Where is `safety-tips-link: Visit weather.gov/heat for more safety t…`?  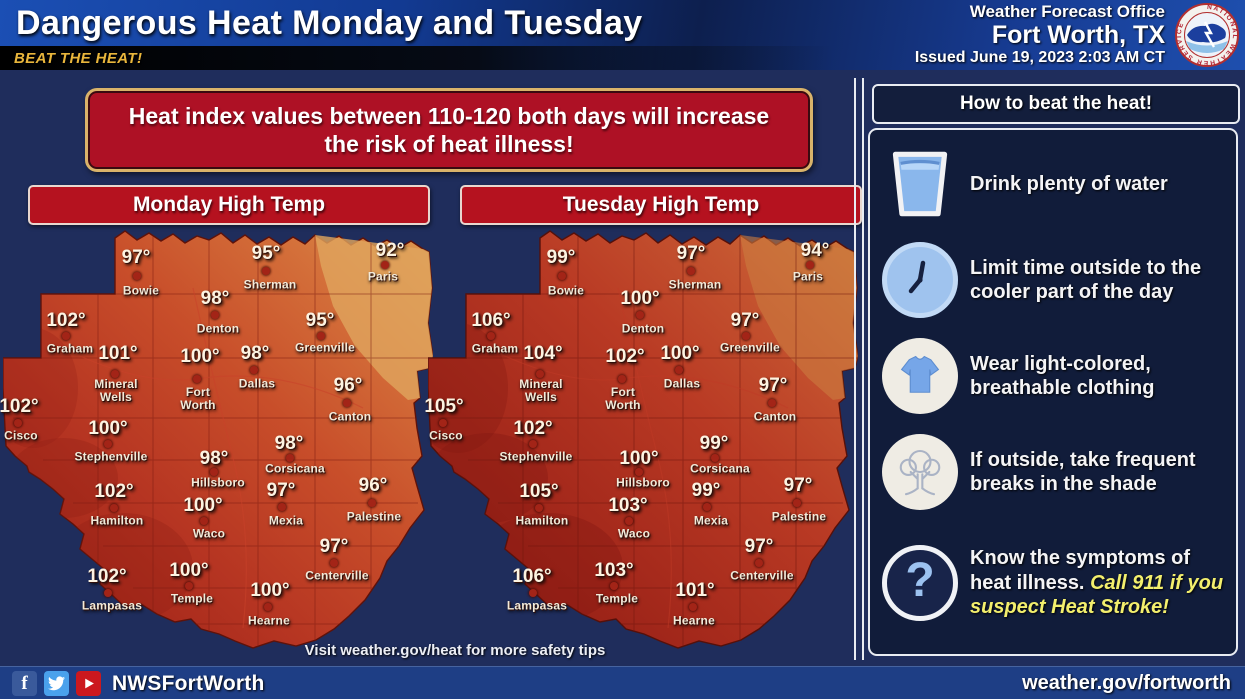 safety-tips-link: Visit weather.gov/heat for more safety t… is located at coordinates (455, 650).